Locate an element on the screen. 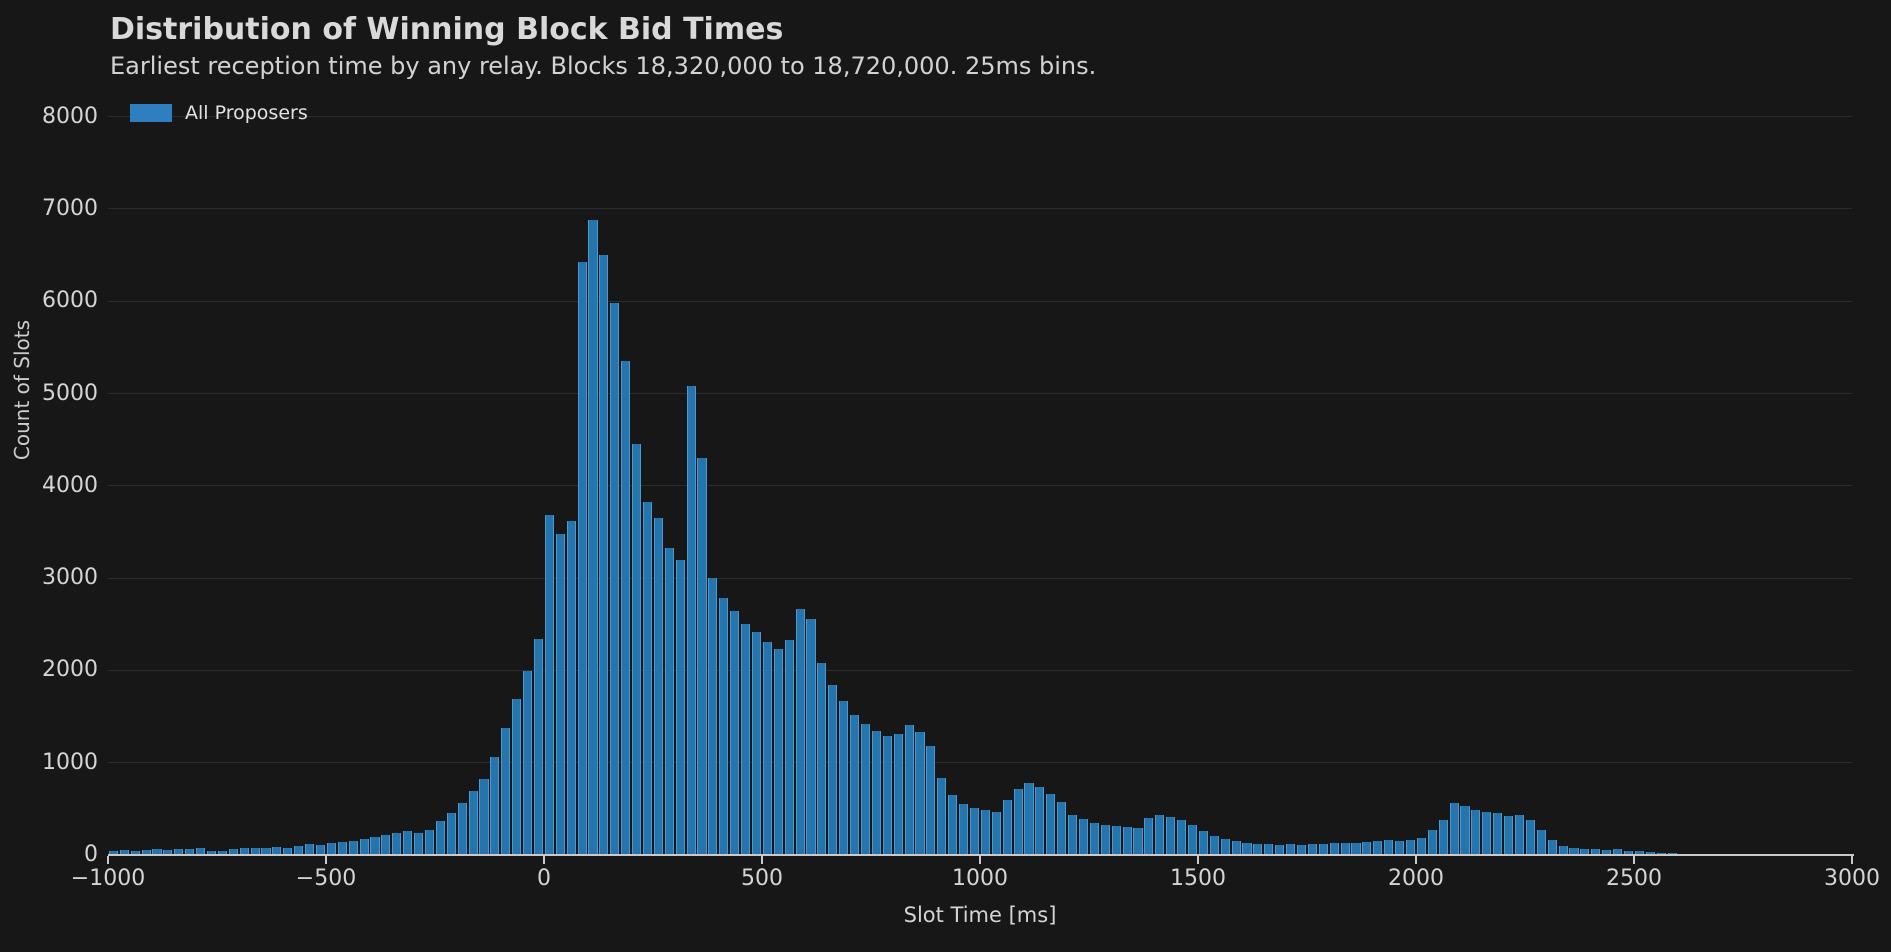 Image resolution: width=1891 pixels, height=952 pixels. y-tick-label: 7000 is located at coordinates (70, 208).